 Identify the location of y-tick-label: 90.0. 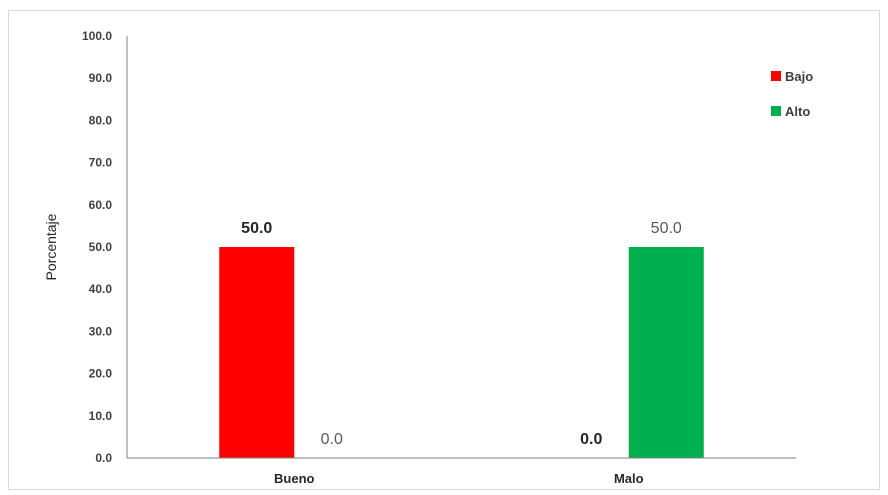
(101, 78).